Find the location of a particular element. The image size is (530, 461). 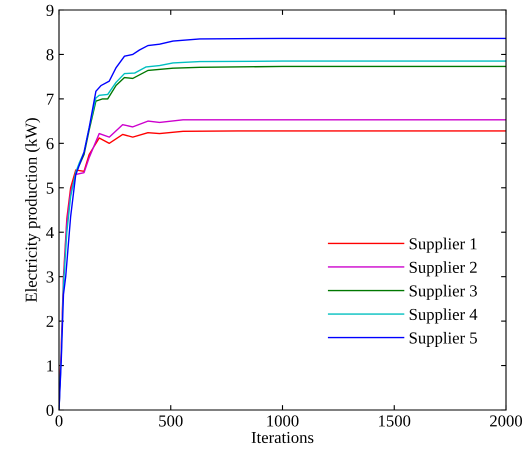

legend-label: Supplier 3 is located at coordinates (443, 292).